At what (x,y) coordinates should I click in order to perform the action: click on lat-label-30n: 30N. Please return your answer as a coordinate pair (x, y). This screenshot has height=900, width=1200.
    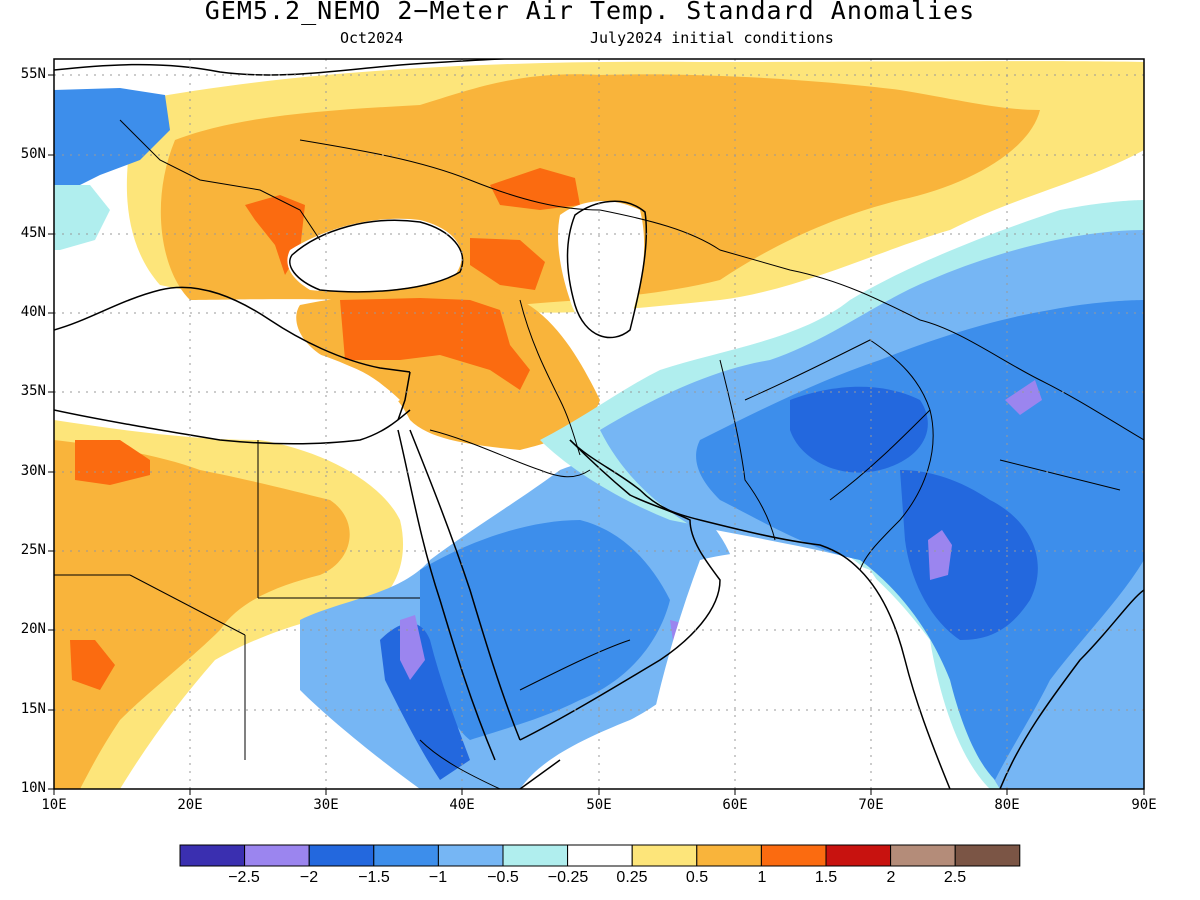
    Looking at the image, I should click on (33, 471).